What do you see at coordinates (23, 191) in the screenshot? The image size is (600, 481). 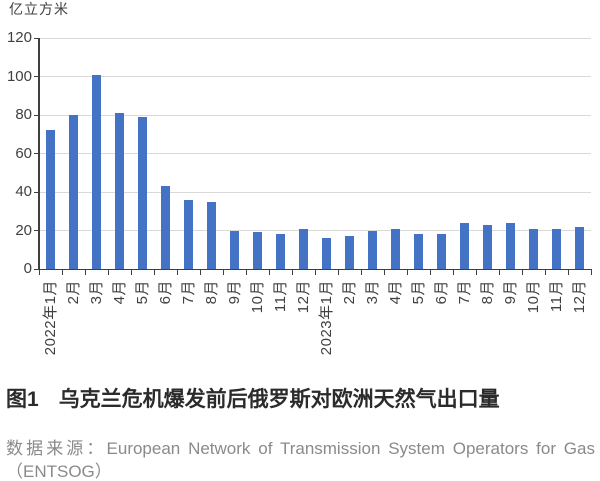 I see `y-axis-tick-label: 40` at bounding box center [23, 191].